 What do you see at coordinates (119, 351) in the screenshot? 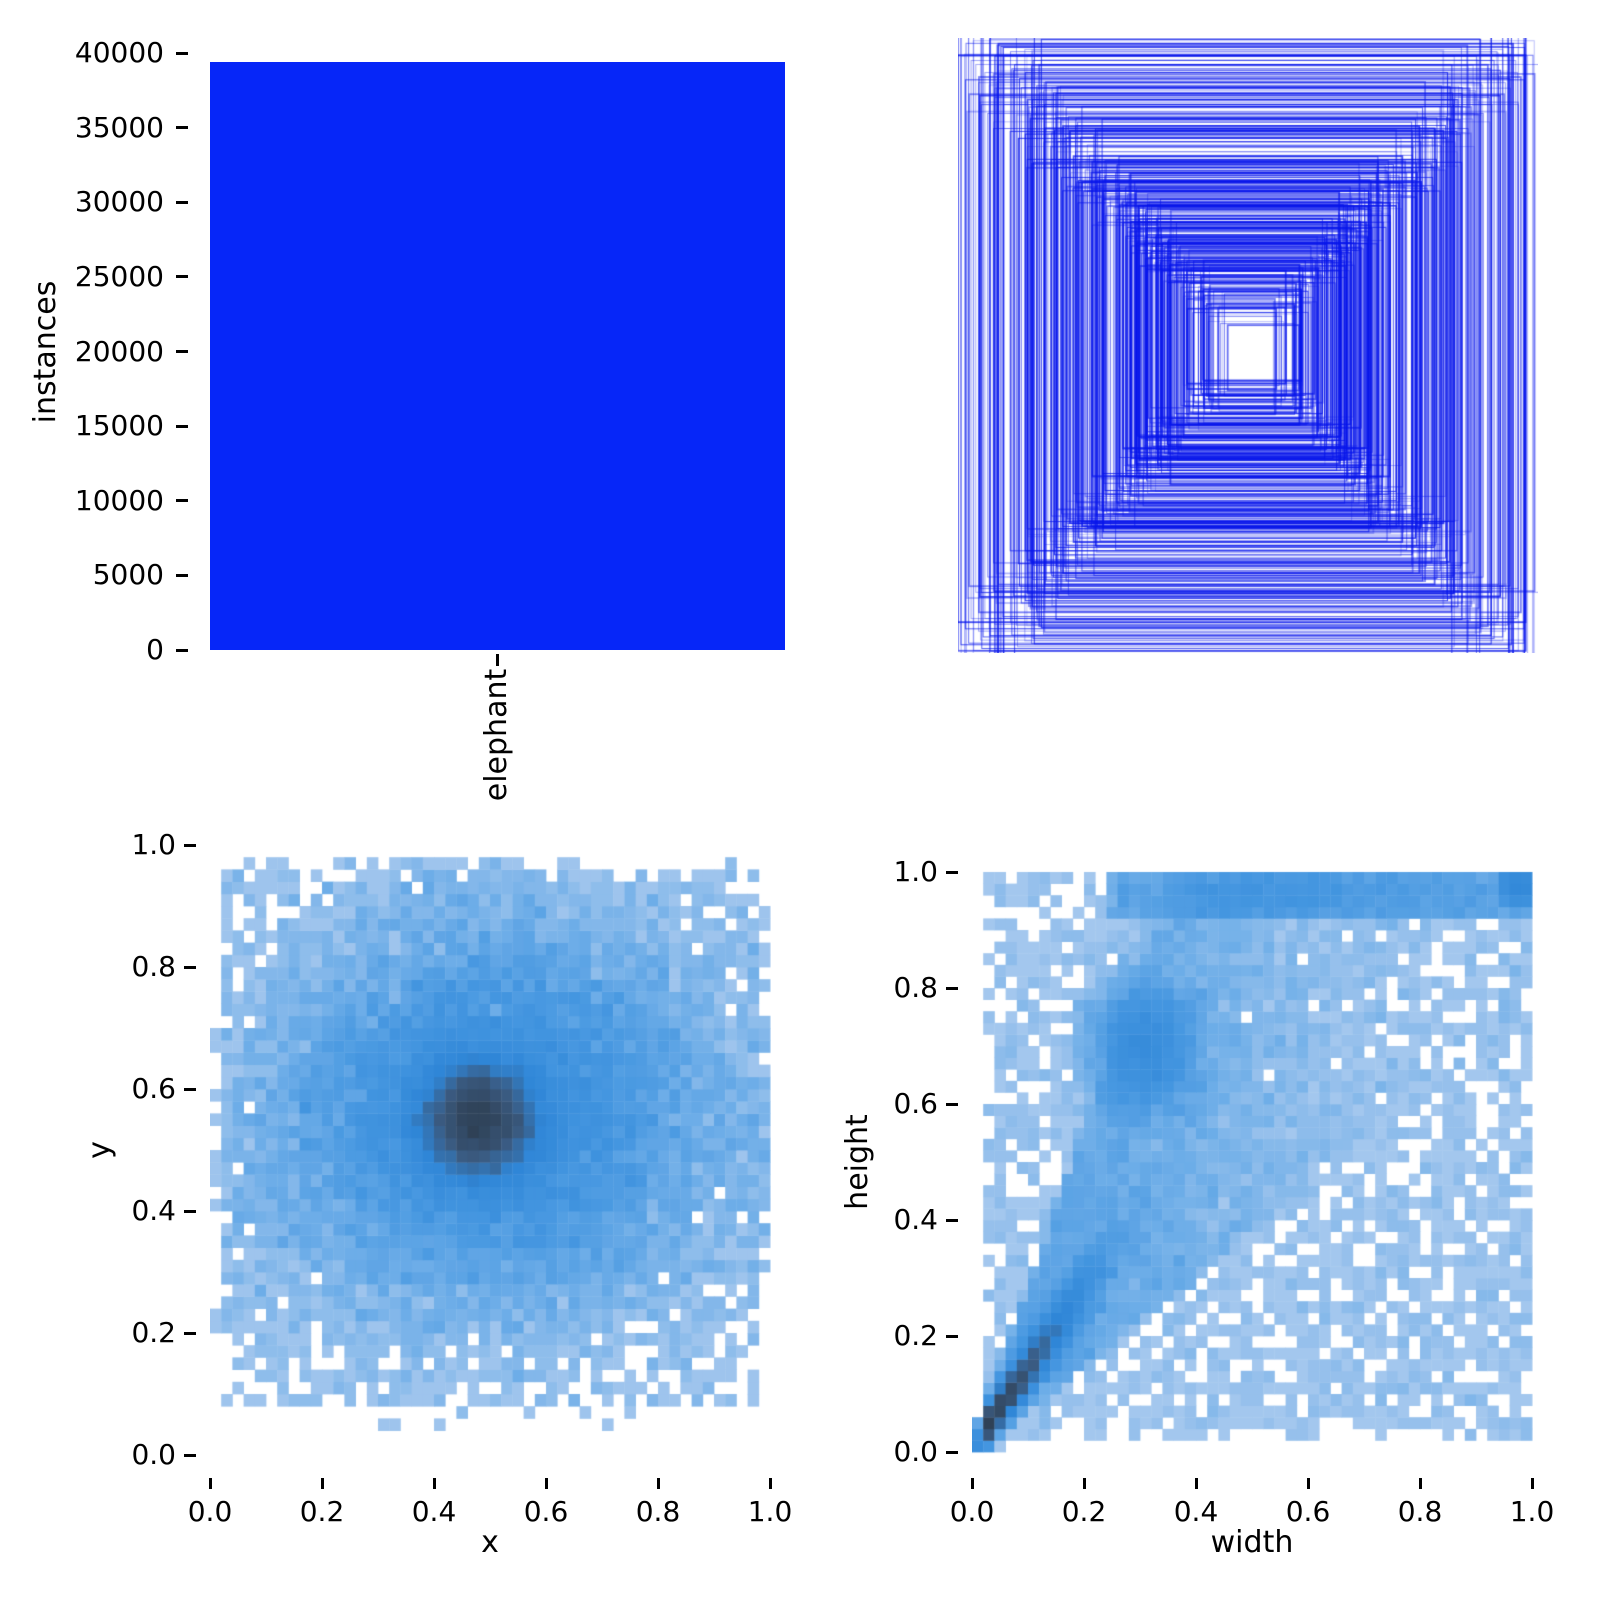
I see `tick-label: 20000` at bounding box center [119, 351].